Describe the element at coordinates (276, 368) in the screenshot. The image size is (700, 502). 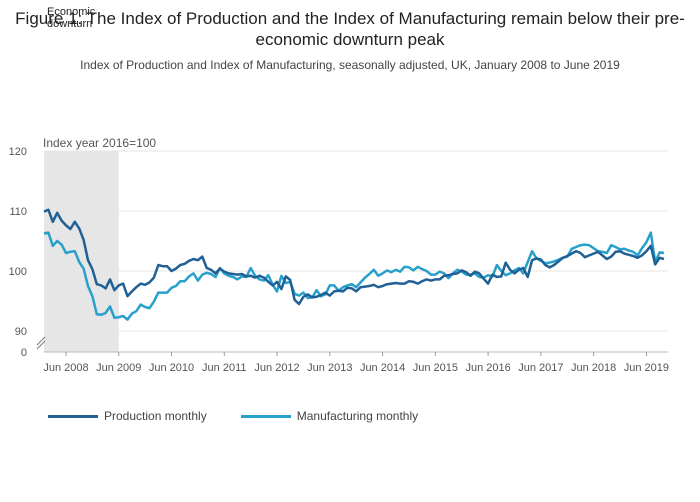
I see `x-tick-label: Jun 2012` at that location.